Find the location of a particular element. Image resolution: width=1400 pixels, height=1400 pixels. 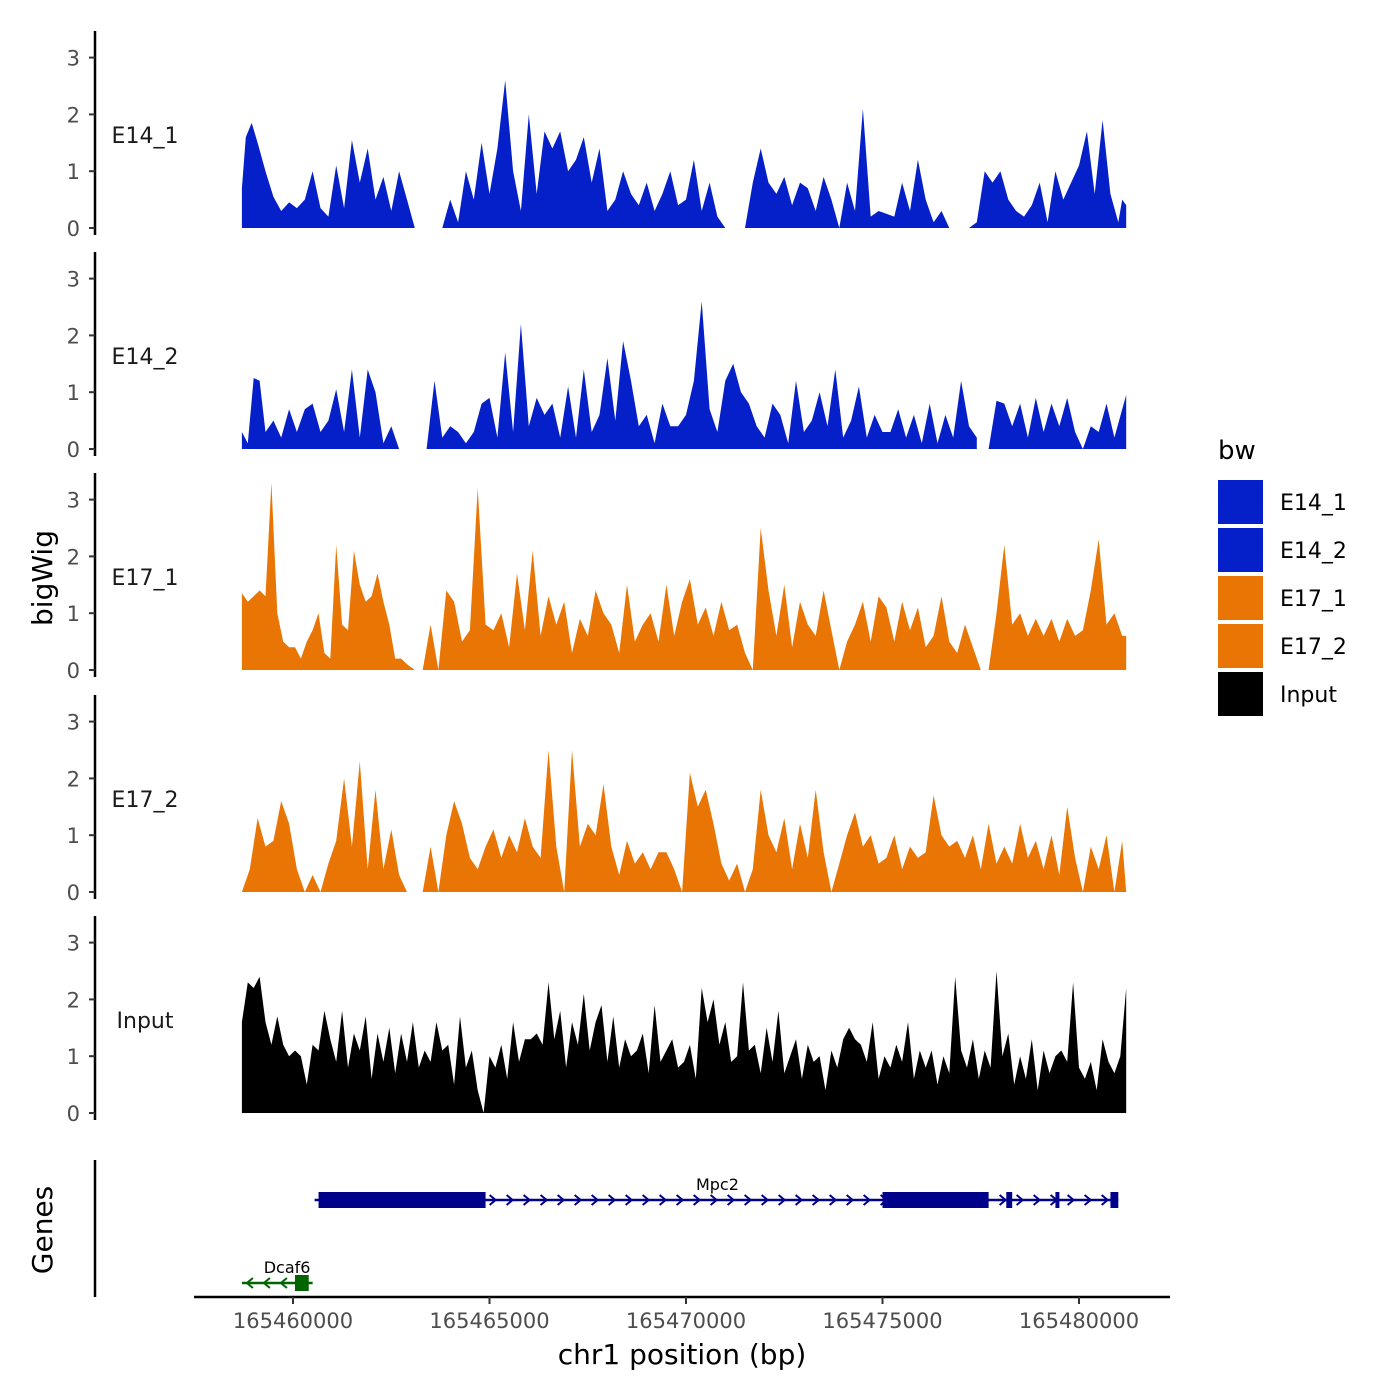

track-label: E14_2 is located at coordinates (145, 357).